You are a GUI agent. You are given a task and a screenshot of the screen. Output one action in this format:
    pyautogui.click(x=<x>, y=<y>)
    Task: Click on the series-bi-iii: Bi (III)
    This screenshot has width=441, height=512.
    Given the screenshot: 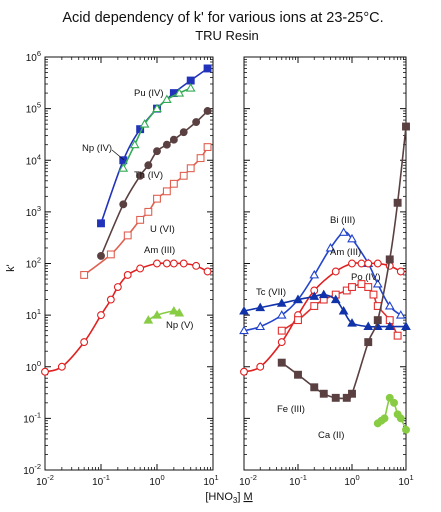 What is the action you would take?
    pyautogui.click(x=322, y=275)
    